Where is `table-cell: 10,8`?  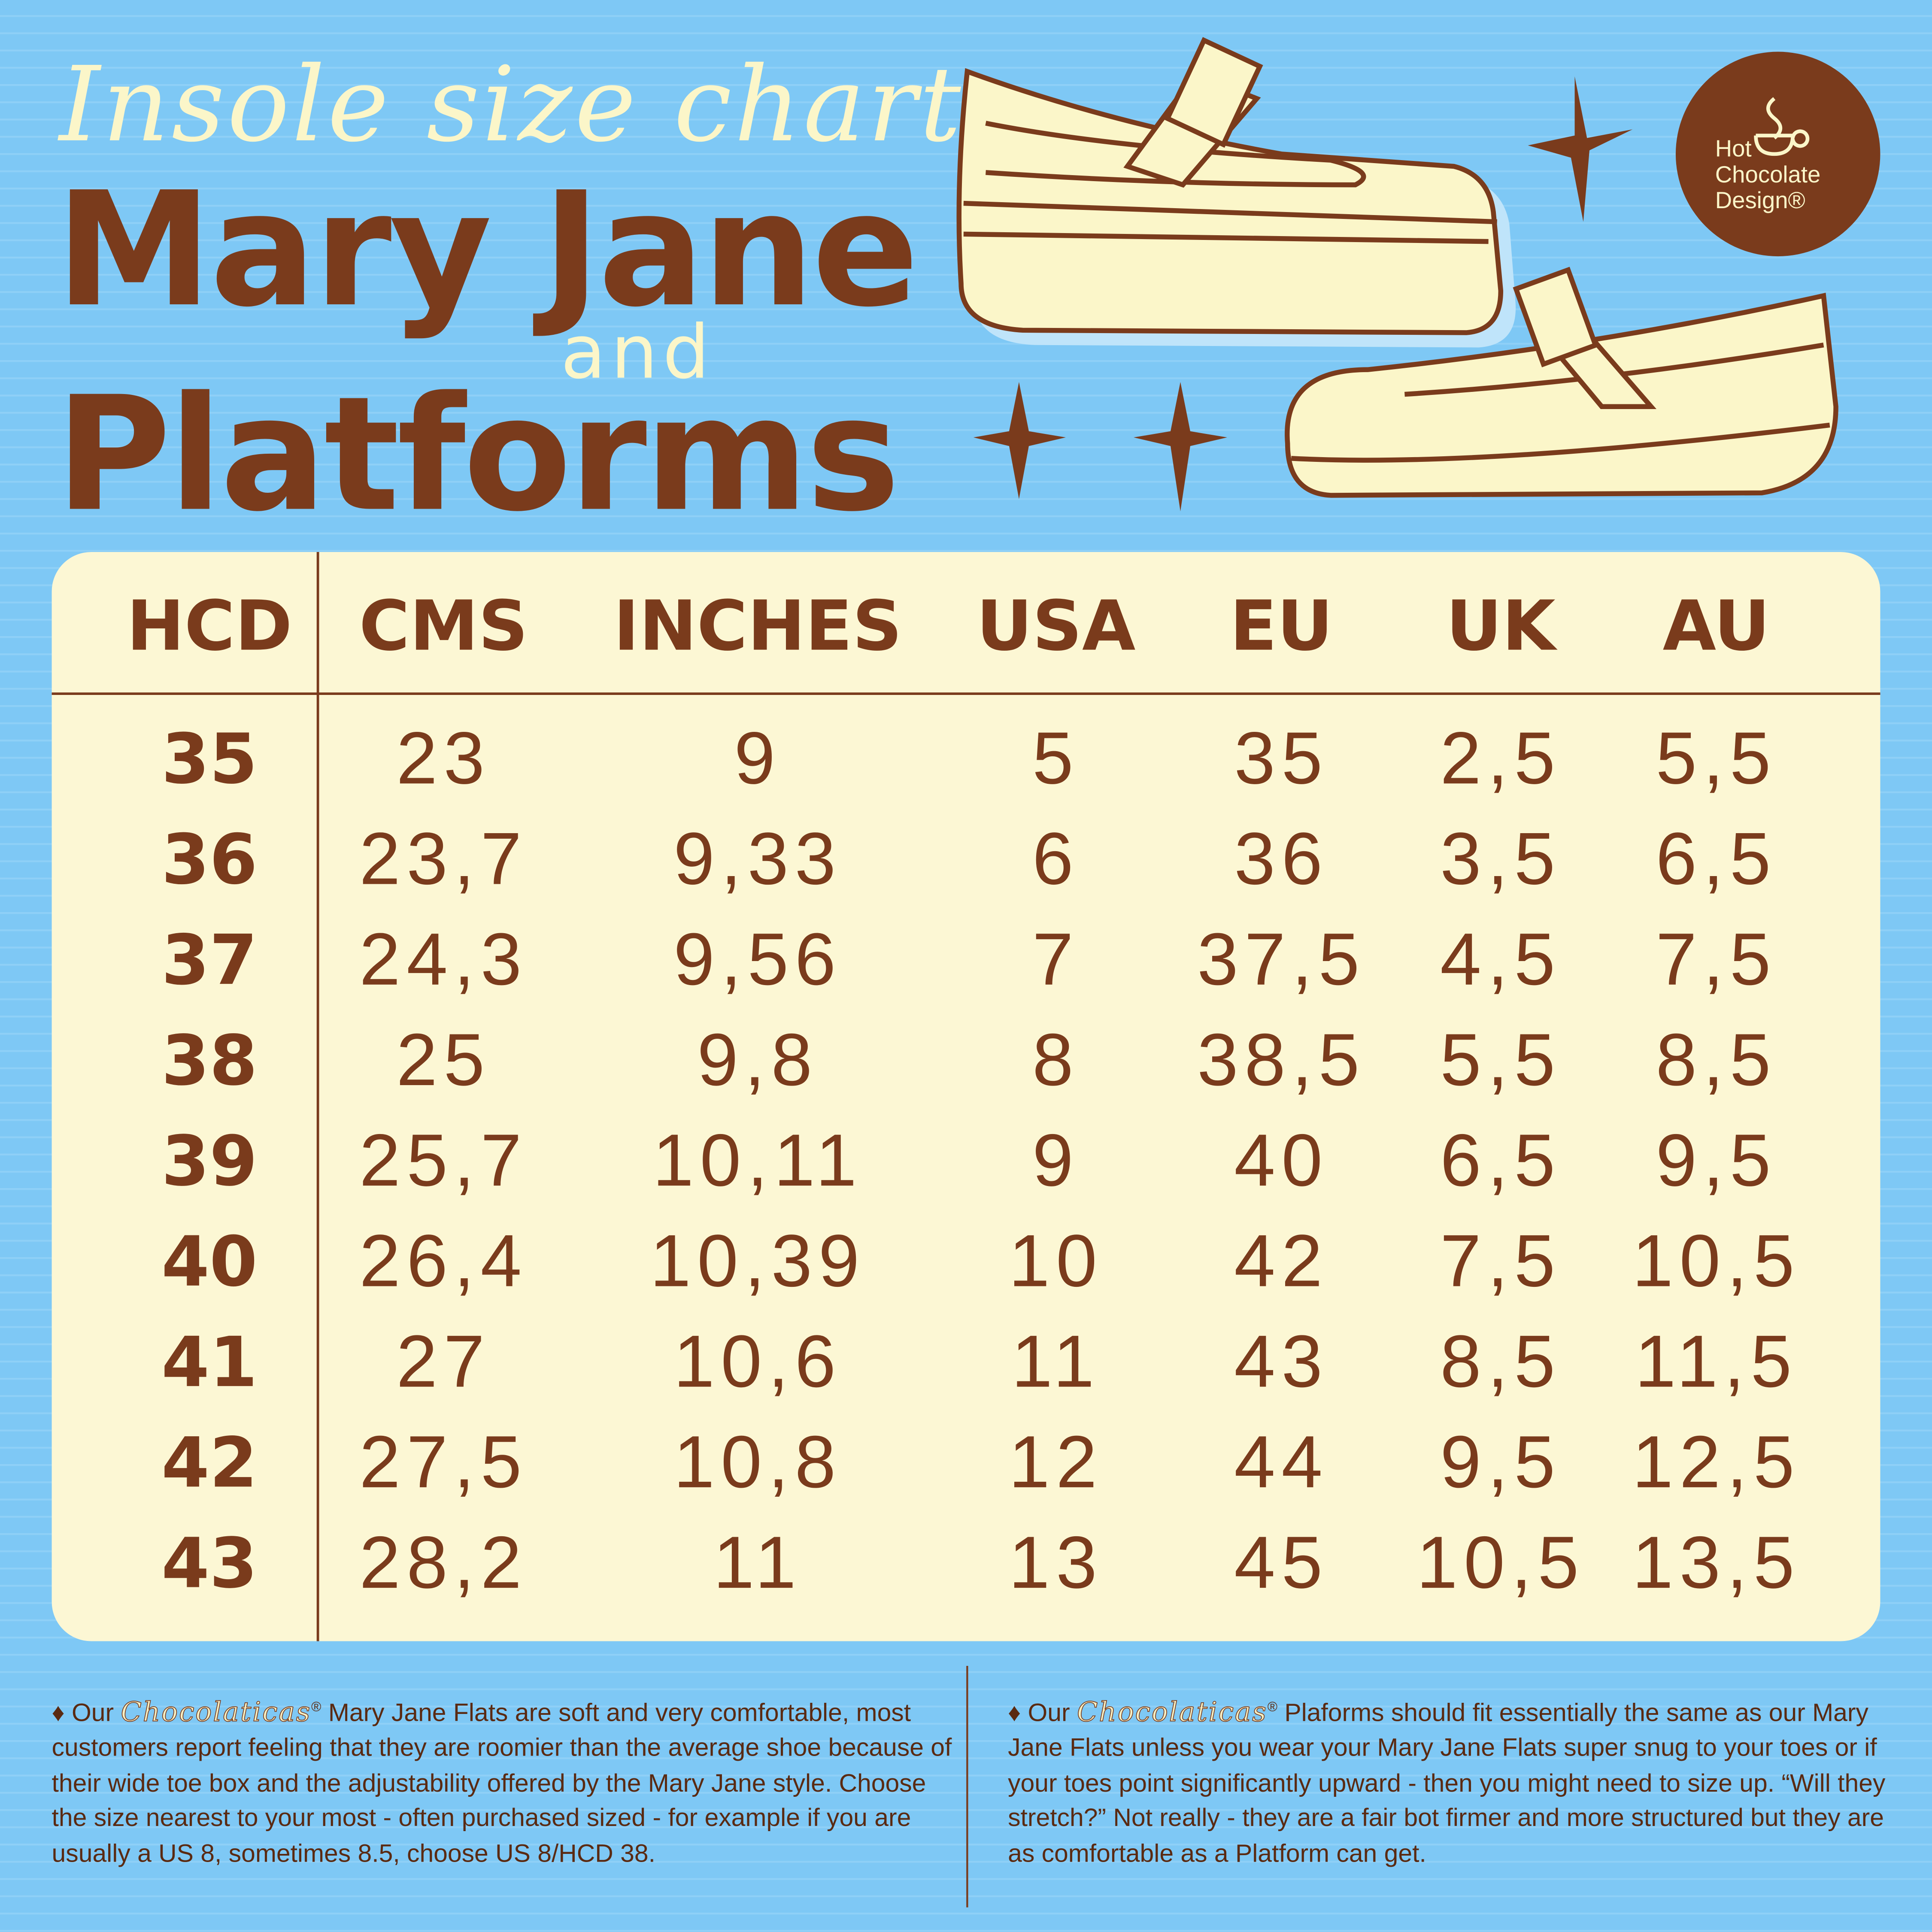 table-cell: 10,8 is located at coordinates (757, 1462).